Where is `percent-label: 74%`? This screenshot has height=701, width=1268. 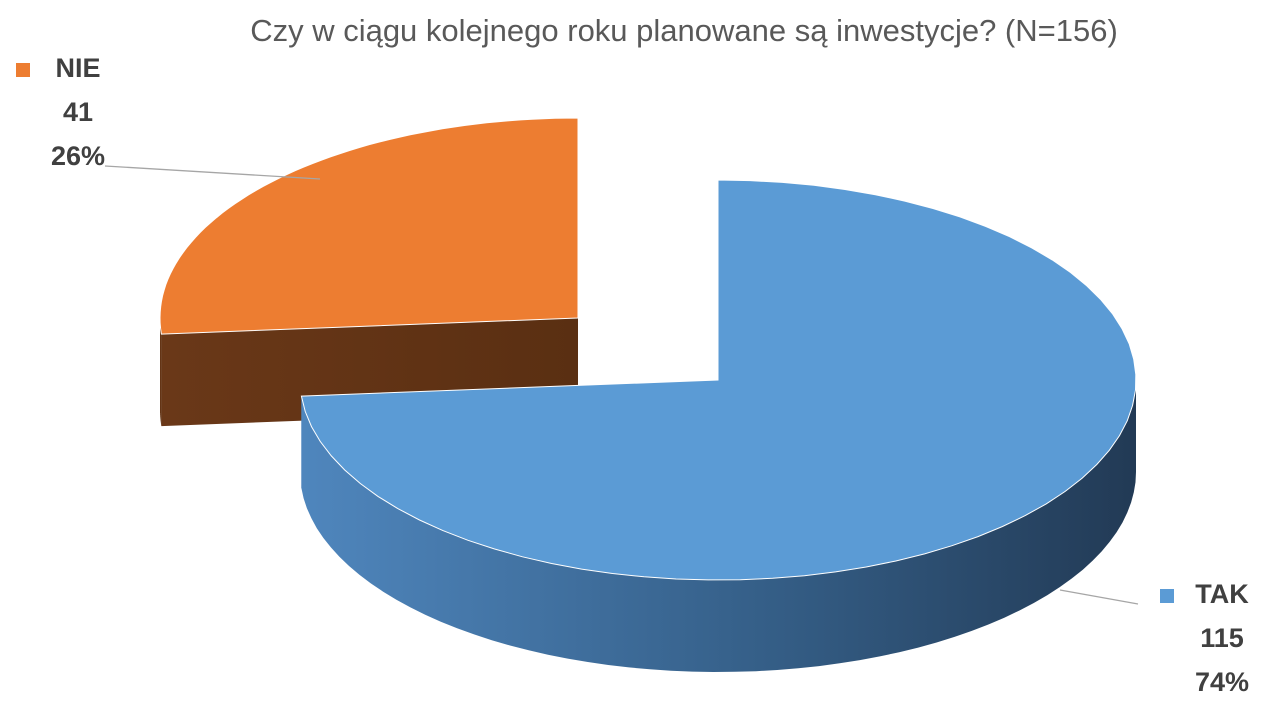
percent-label: 74% is located at coordinates (1222, 682).